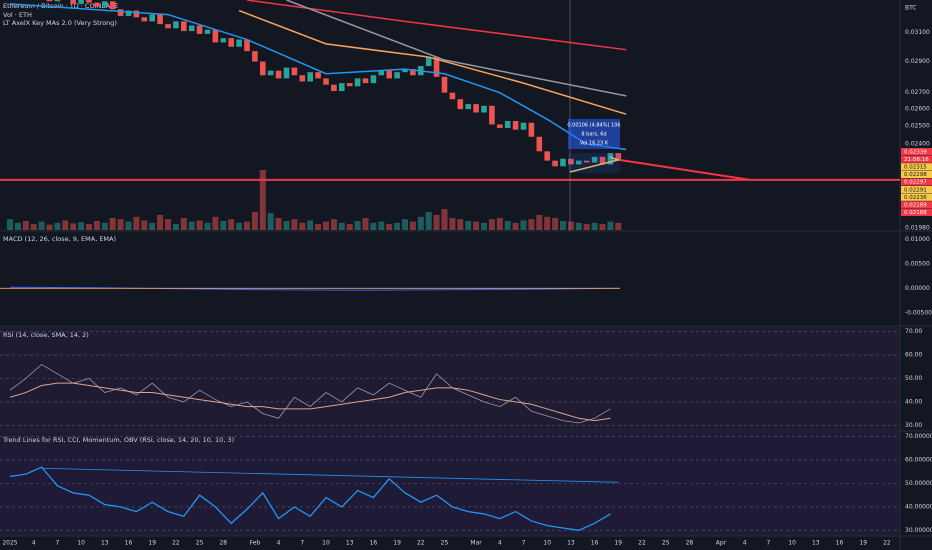 This screenshot has height=550, width=932. I want to click on trend-line, so click(685, 170).